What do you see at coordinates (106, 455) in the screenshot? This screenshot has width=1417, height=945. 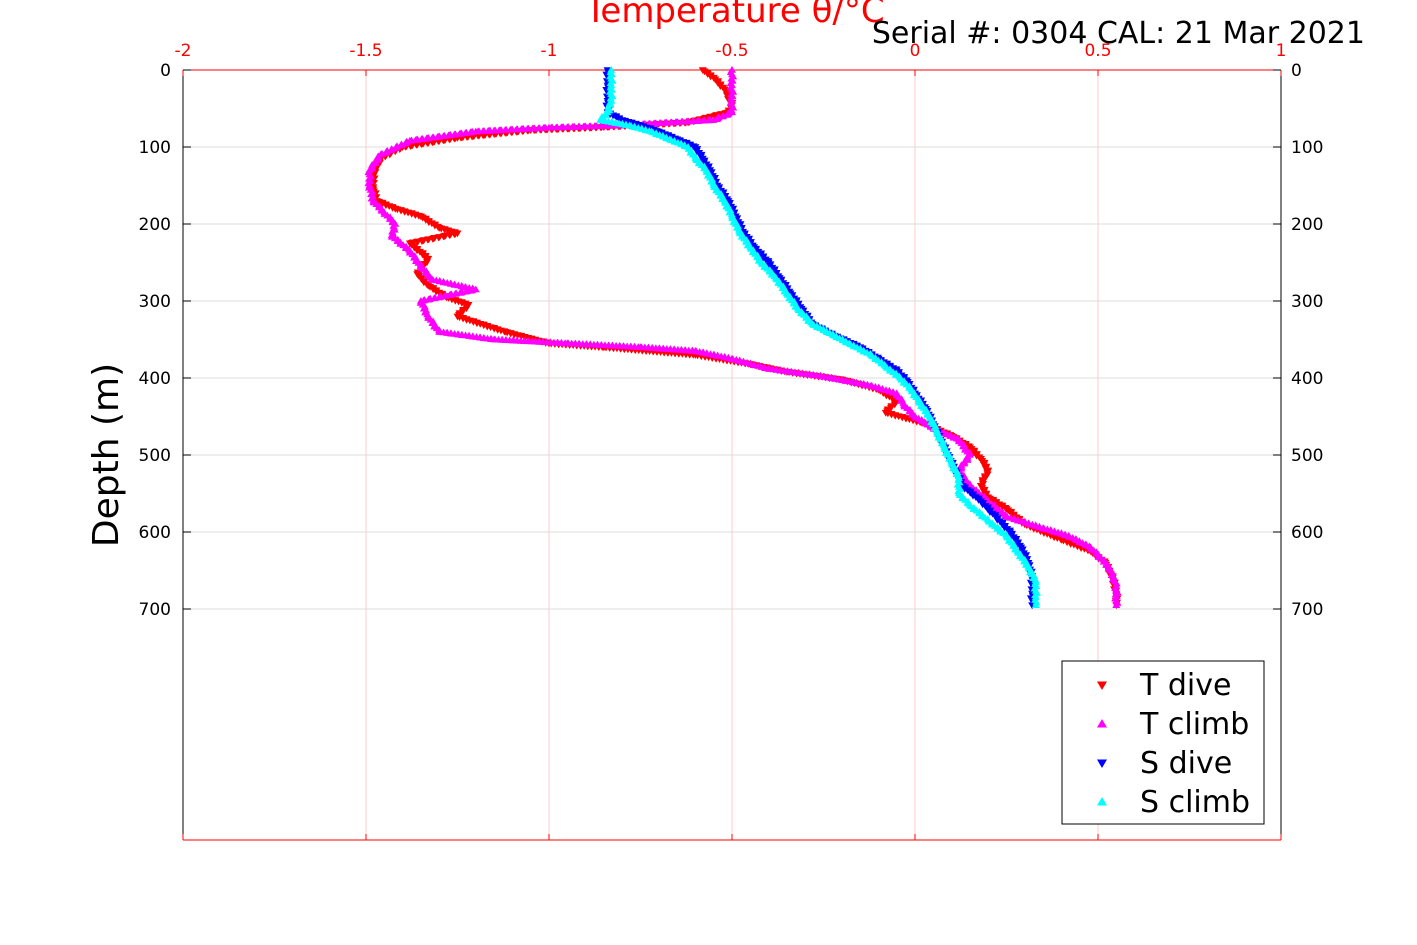 I see `y-axis-label: Depth (m)` at bounding box center [106, 455].